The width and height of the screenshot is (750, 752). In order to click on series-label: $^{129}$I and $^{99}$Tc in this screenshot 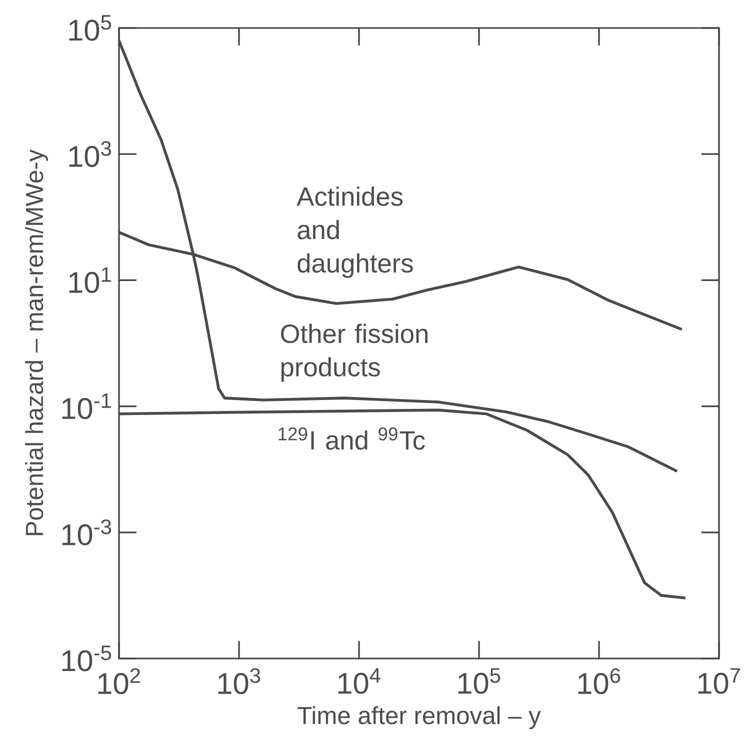, I will do `click(351, 438)`.